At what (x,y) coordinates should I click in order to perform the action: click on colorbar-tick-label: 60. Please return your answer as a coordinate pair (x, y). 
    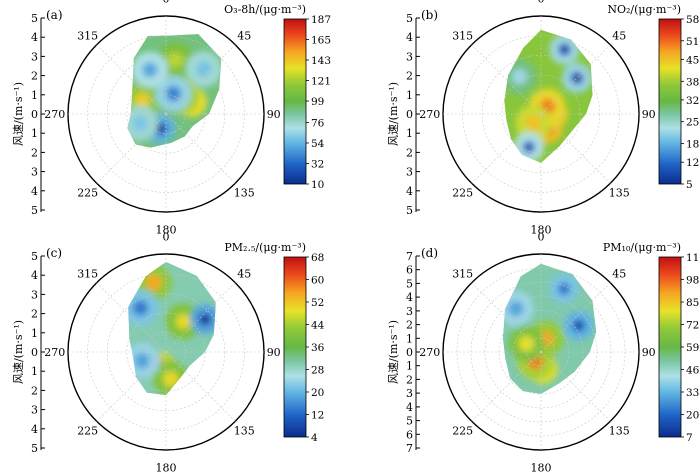
    Looking at the image, I should click on (317, 281).